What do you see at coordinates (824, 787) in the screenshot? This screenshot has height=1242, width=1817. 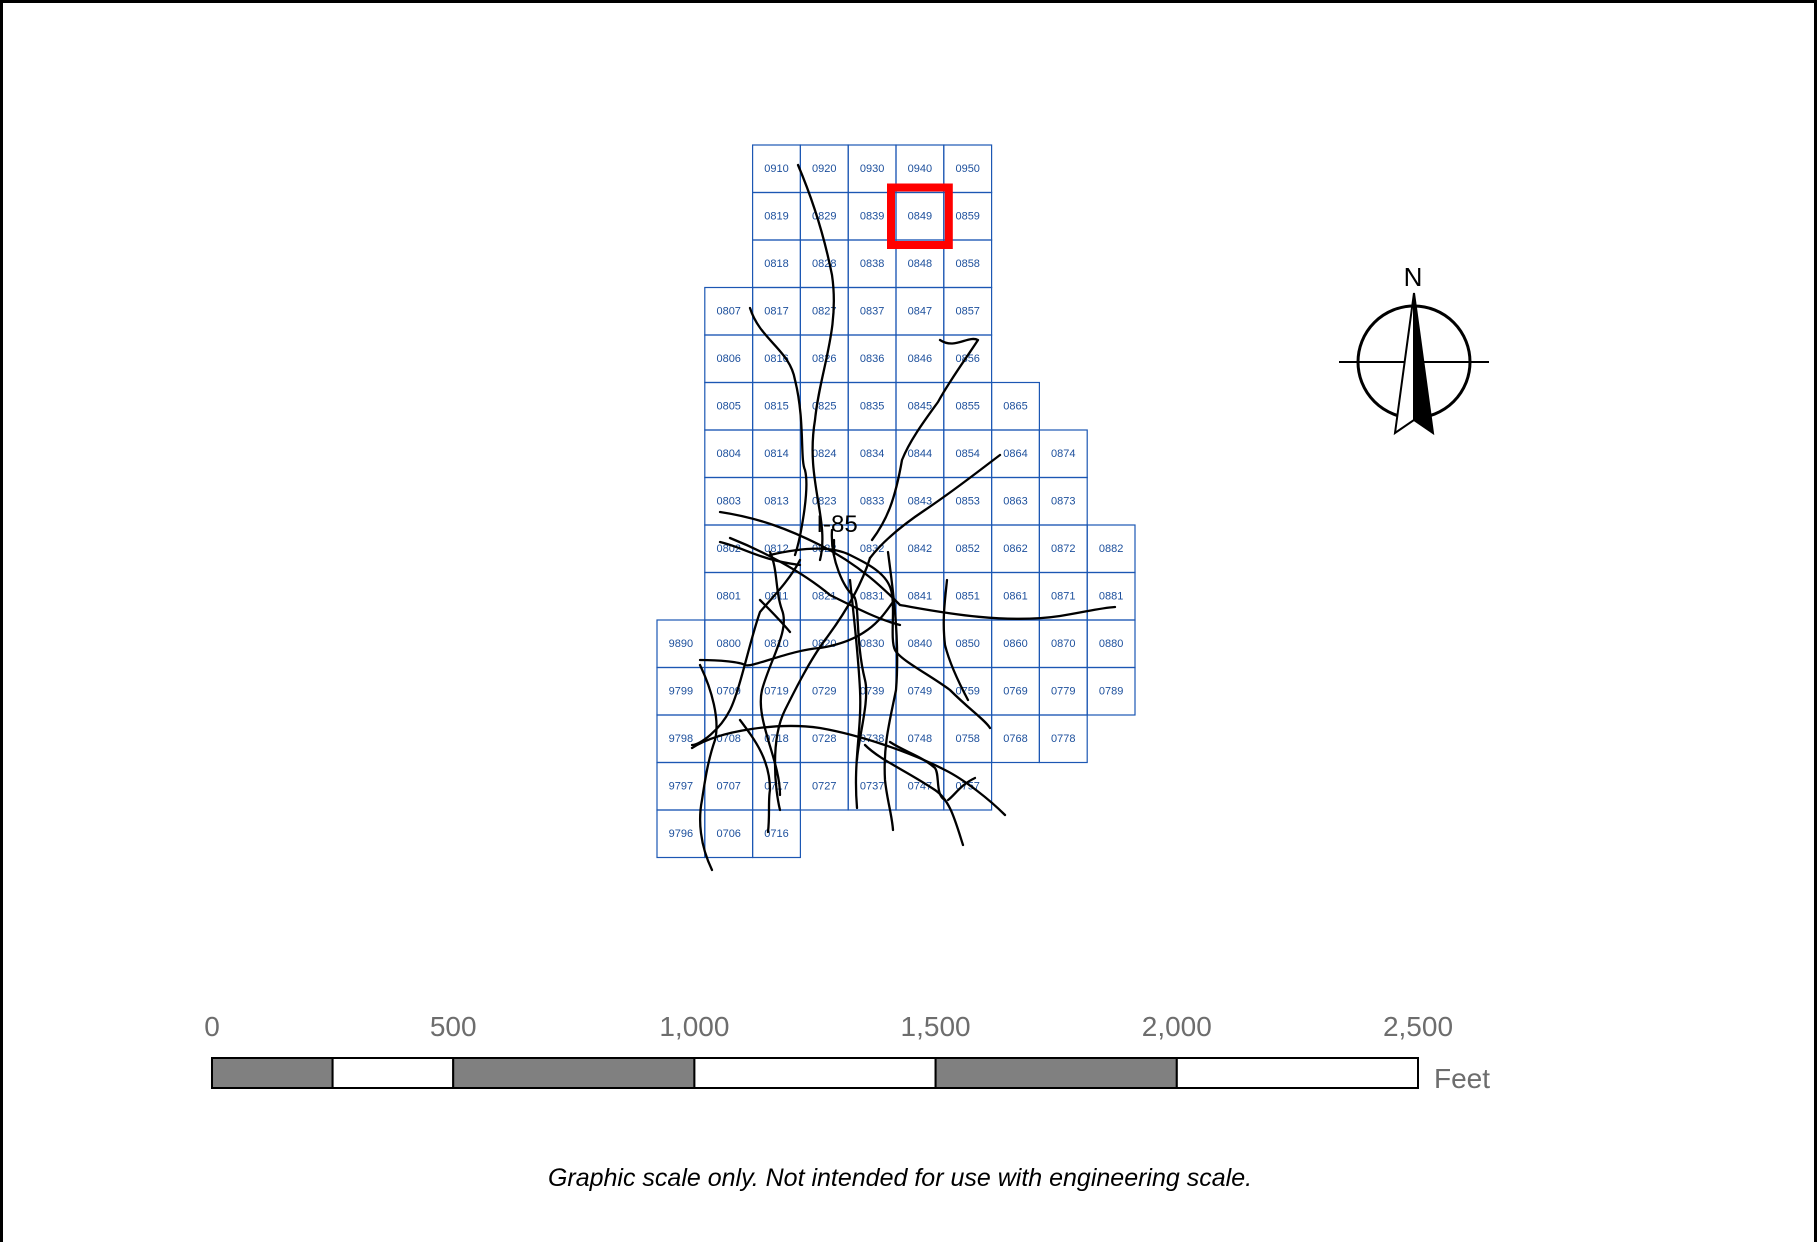 I see `tile-label: 0727` at bounding box center [824, 787].